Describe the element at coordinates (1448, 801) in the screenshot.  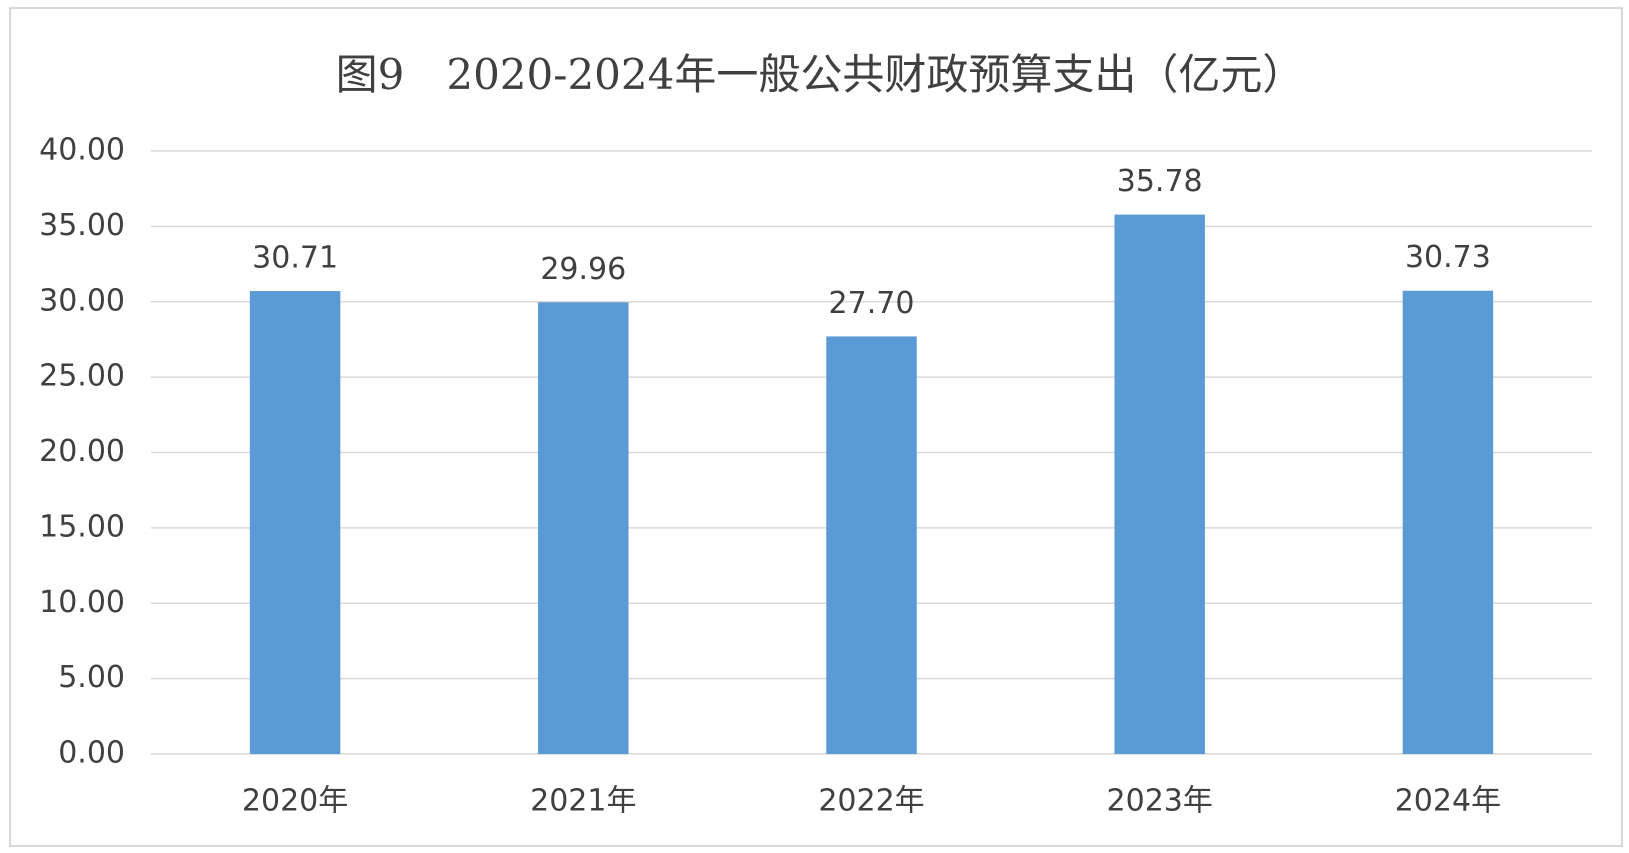
I see `x-tick-label: 2024年` at that location.